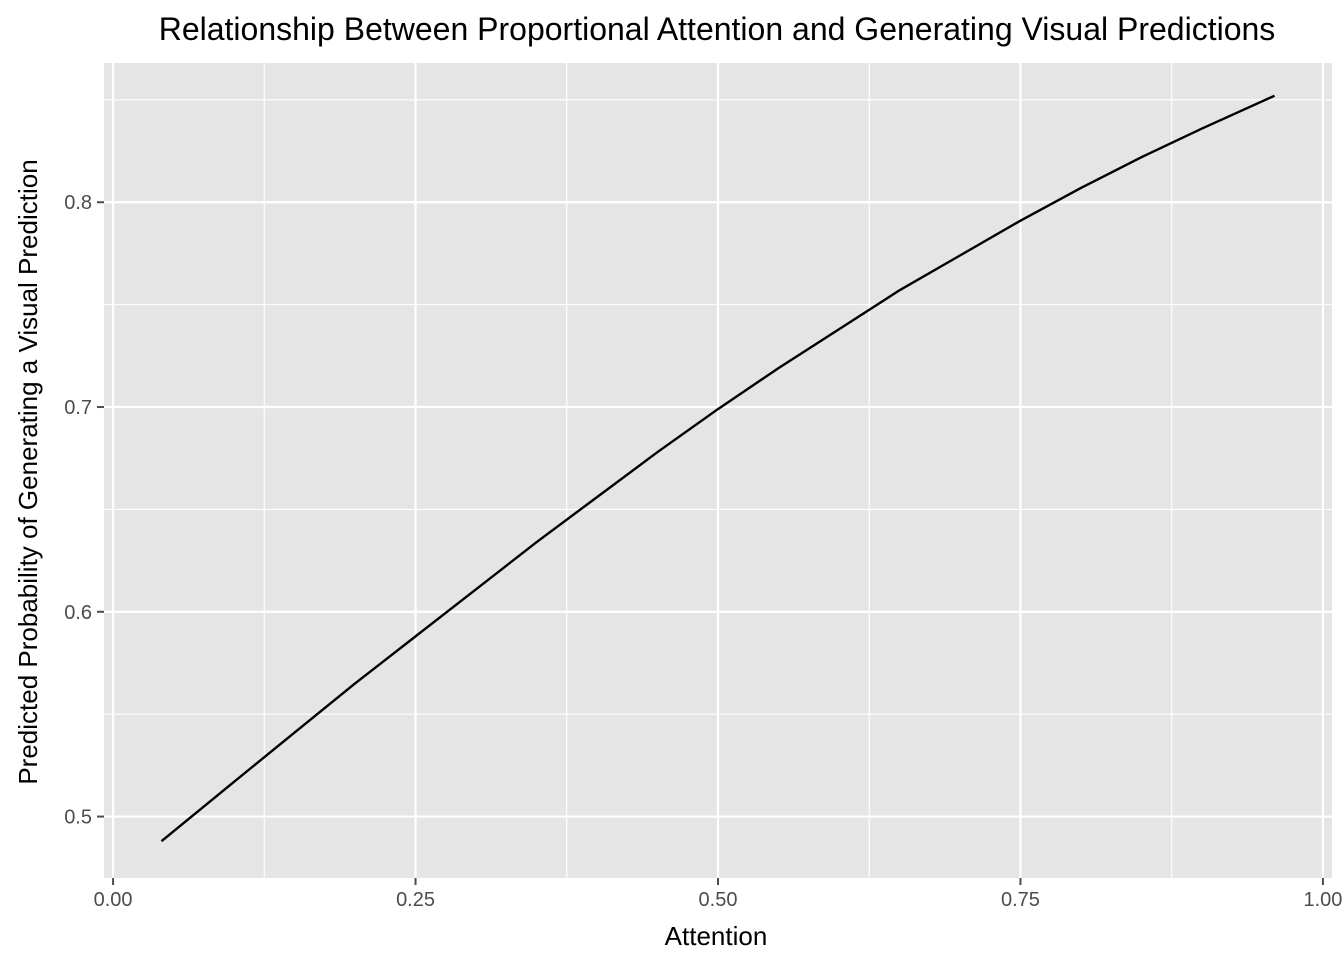 This screenshot has width=1344, height=965. What do you see at coordinates (78, 203) in the screenshot?
I see `y-tick-label: 0.8` at bounding box center [78, 203].